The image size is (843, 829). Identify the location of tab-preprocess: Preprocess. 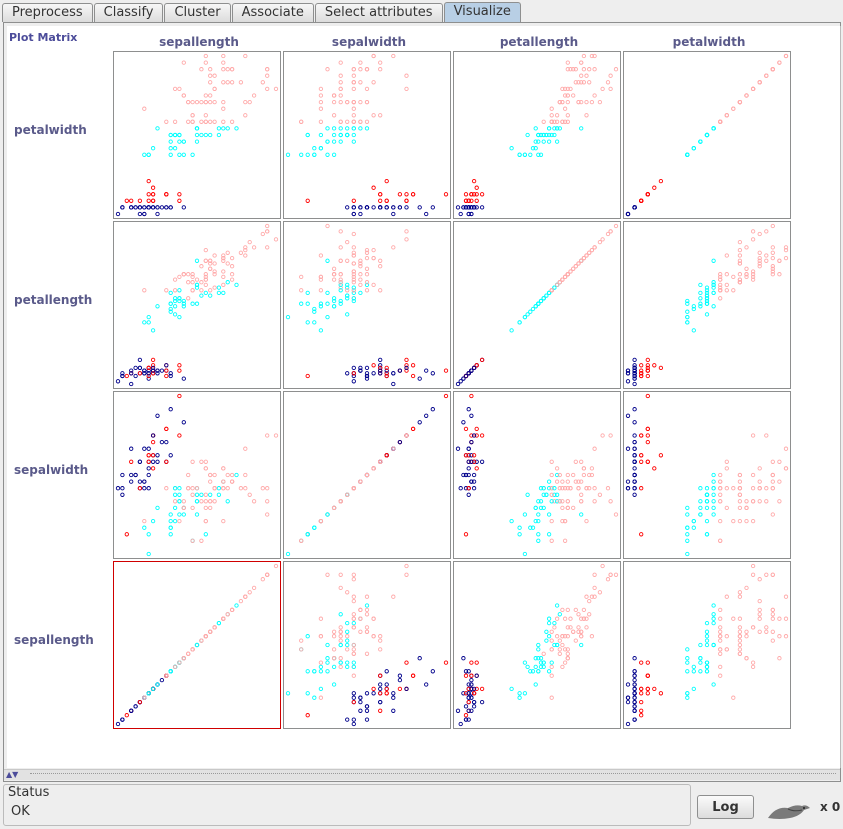
(47, 12).